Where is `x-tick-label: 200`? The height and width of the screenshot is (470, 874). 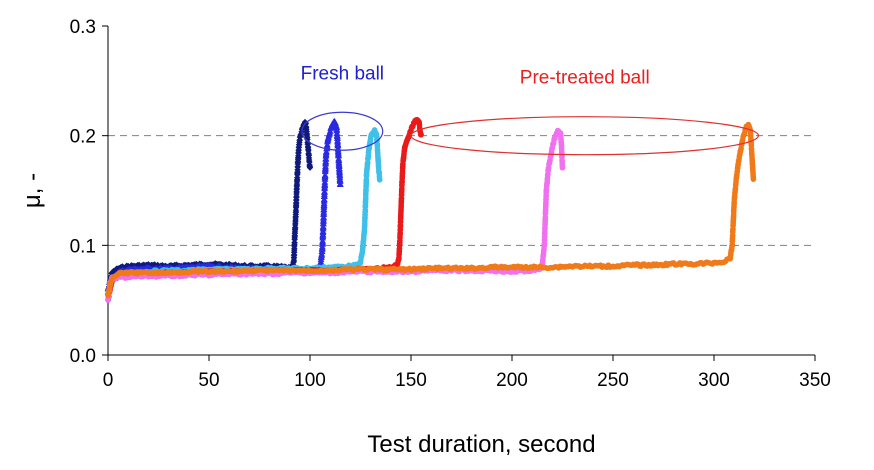
x-tick-label: 200 is located at coordinates (512, 380).